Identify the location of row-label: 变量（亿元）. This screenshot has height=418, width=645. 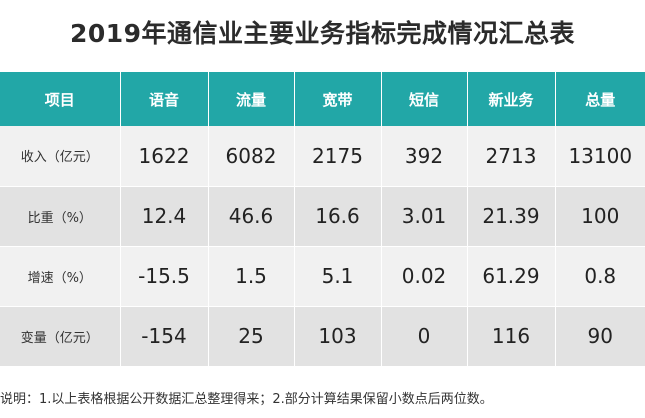
(60, 336).